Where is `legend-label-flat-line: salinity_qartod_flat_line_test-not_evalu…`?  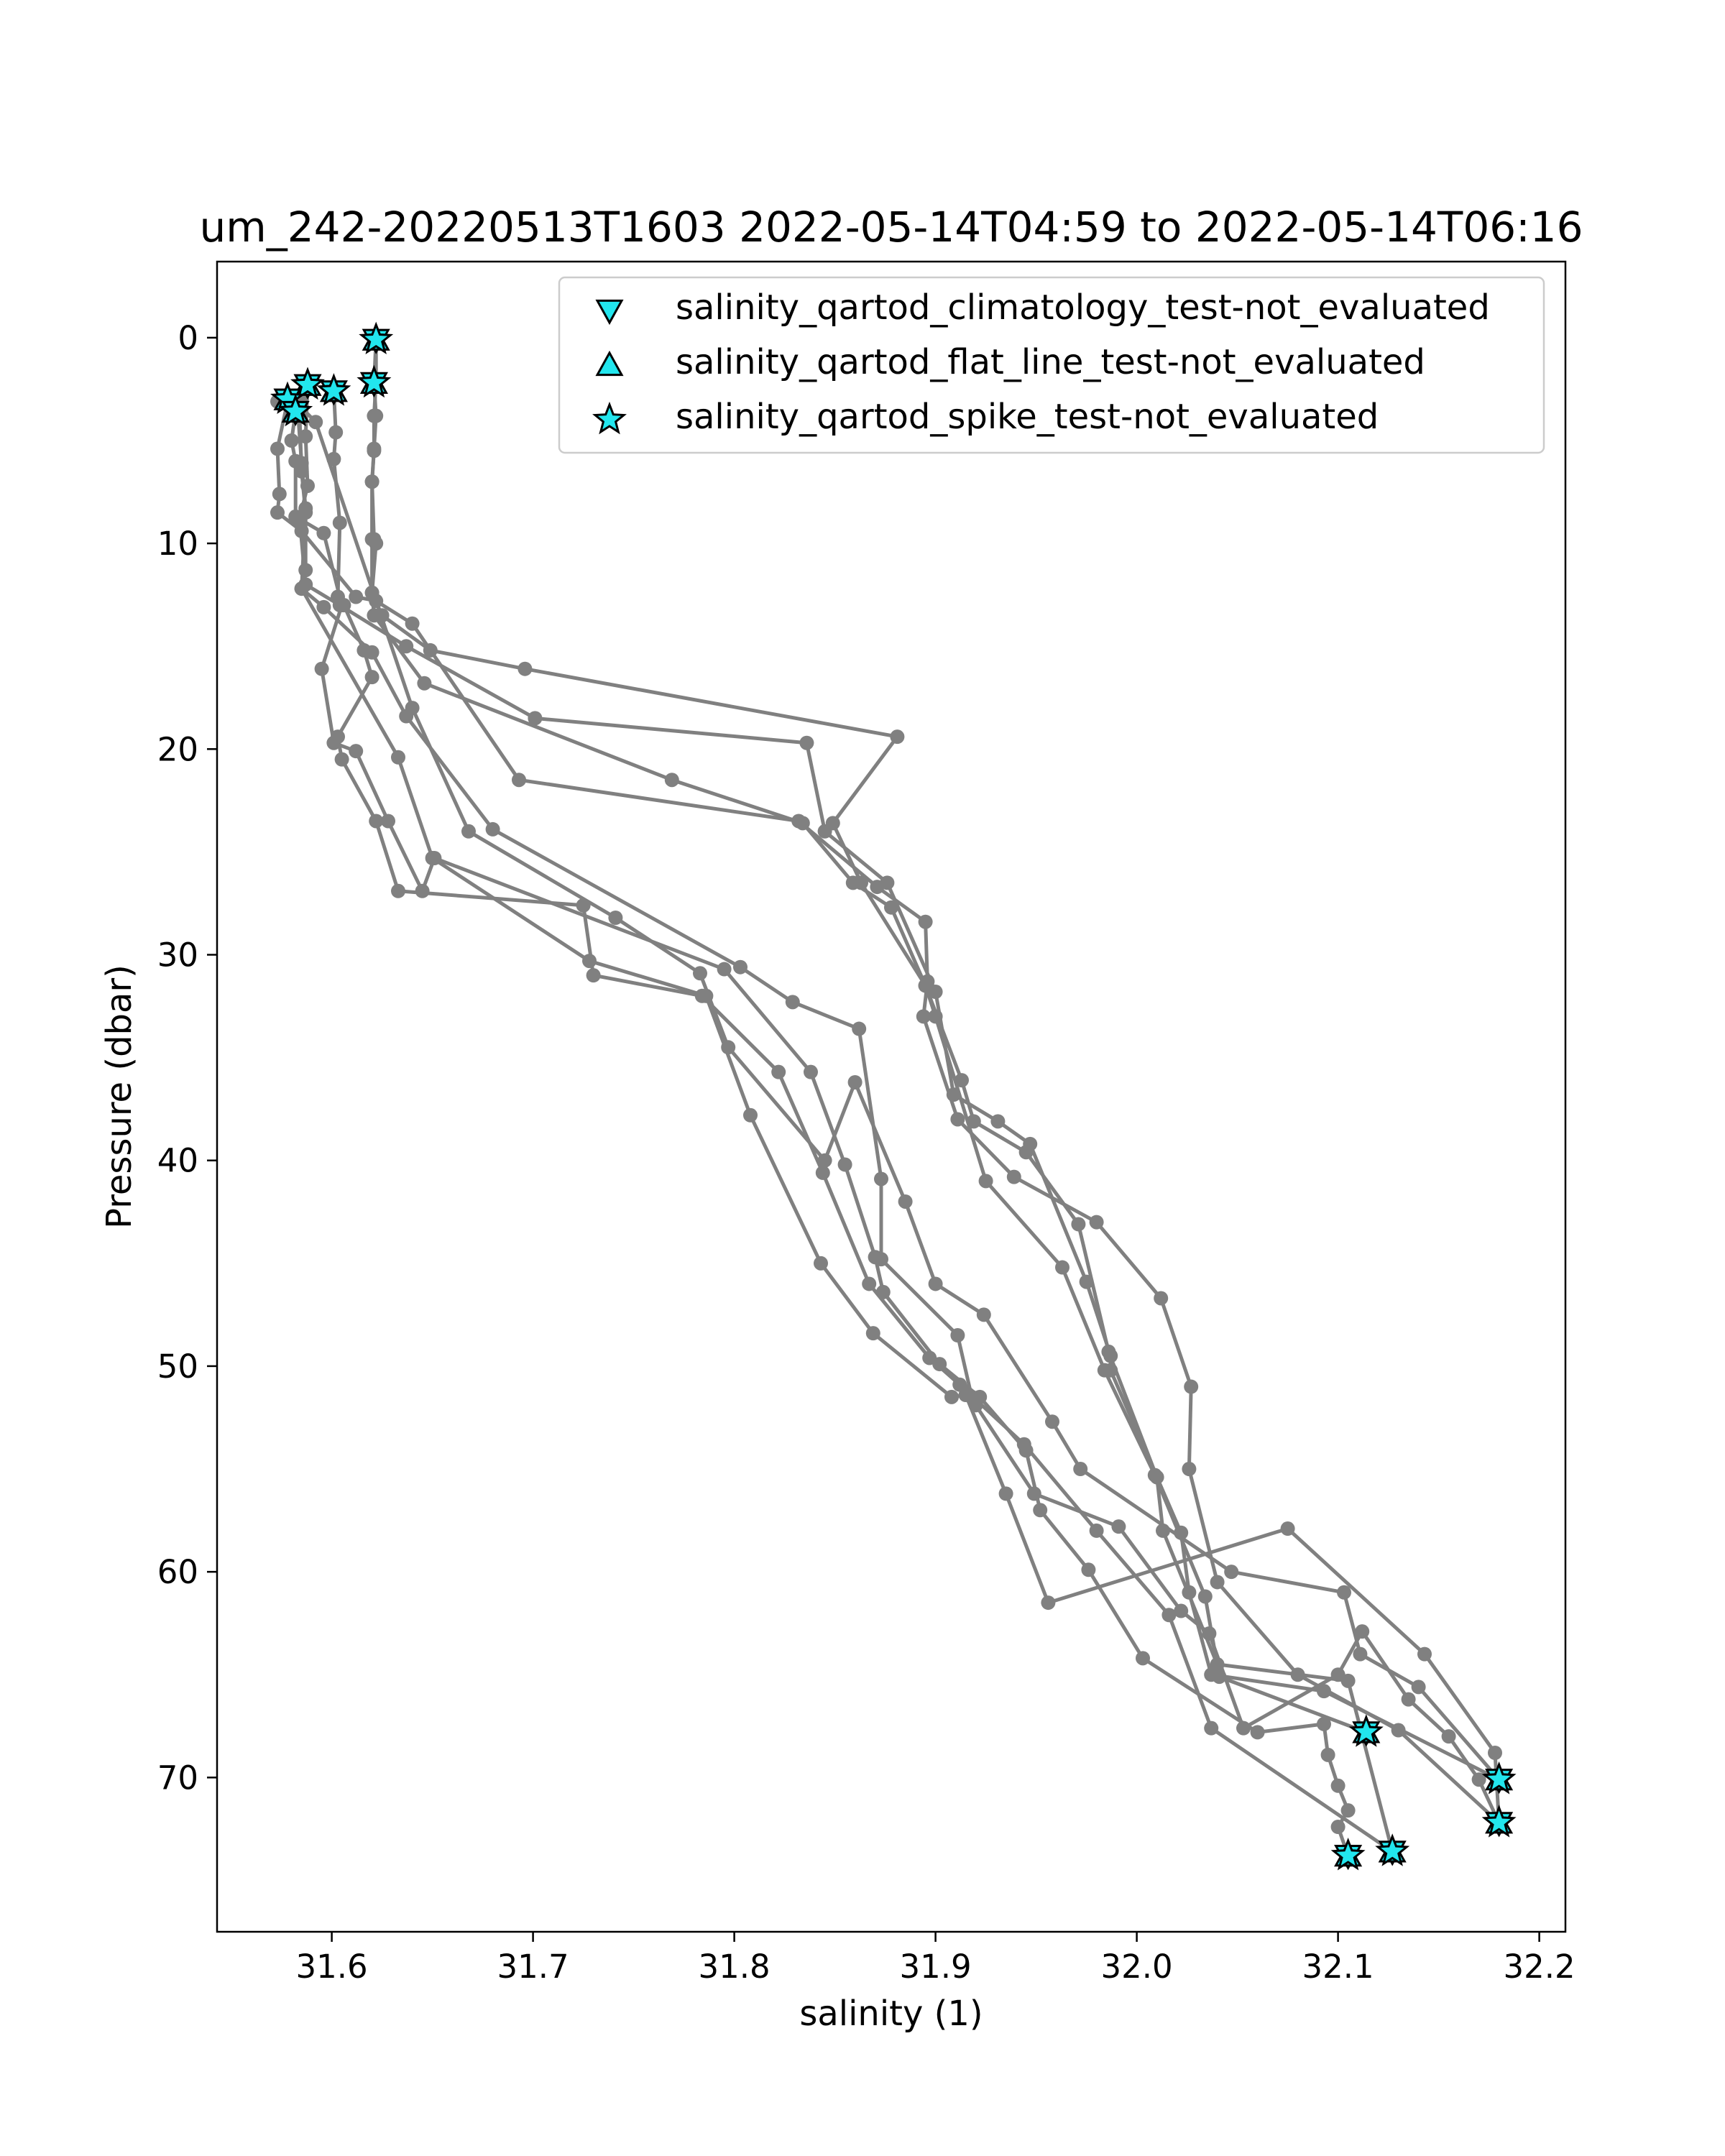 legend-label-flat-line: salinity_qartod_flat_line_test-not_evalu… is located at coordinates (1050, 362).